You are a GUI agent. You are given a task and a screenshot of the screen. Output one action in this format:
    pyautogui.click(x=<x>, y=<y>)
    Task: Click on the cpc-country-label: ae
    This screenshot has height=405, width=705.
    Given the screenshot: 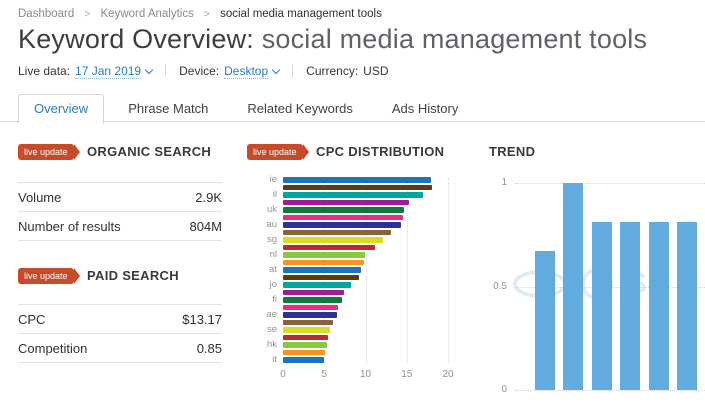 What is the action you would take?
    pyautogui.click(x=271, y=314)
    